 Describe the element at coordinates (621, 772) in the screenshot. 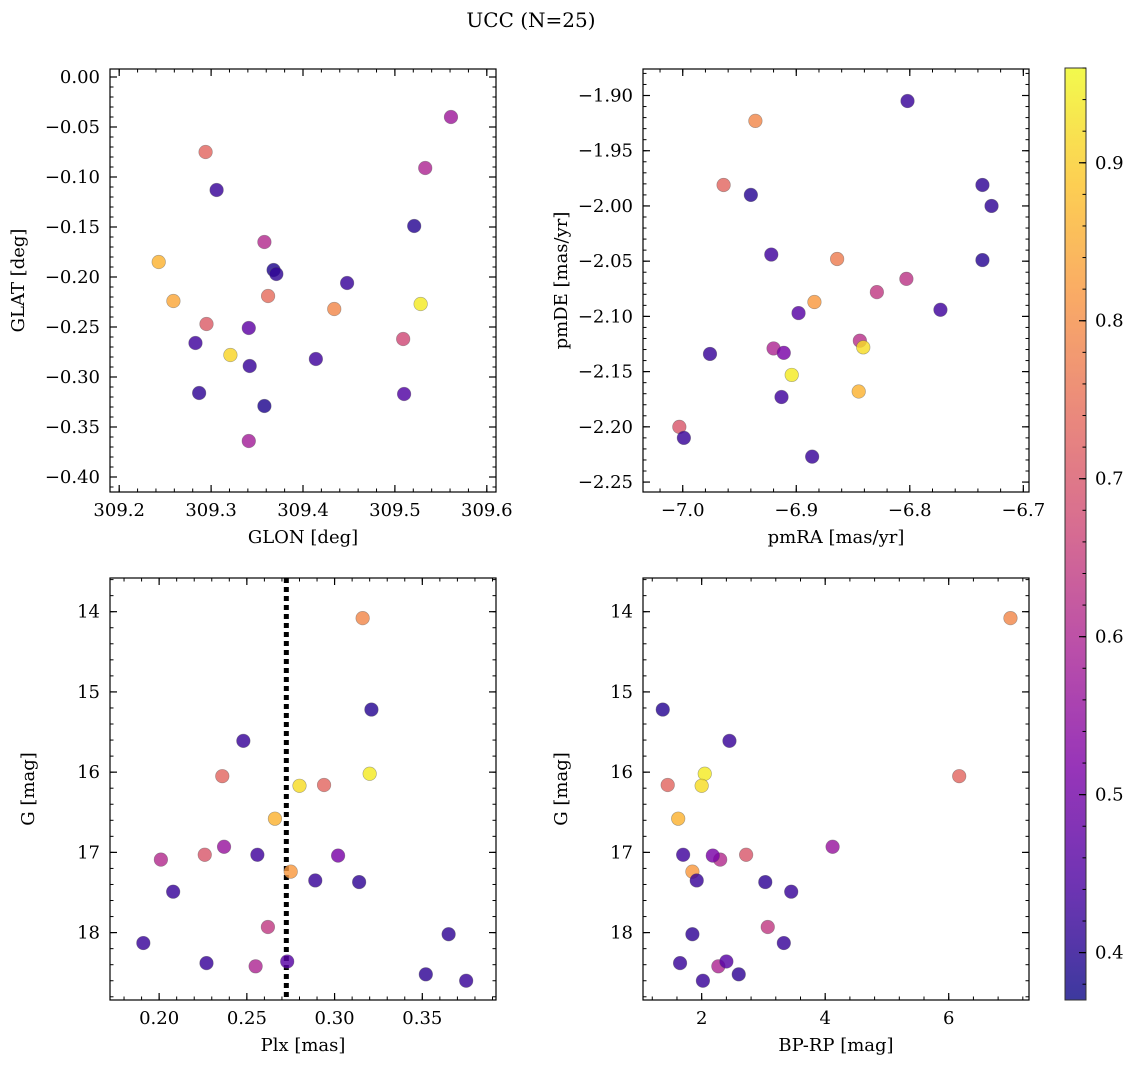

I see `y-tick-label: 16` at that location.